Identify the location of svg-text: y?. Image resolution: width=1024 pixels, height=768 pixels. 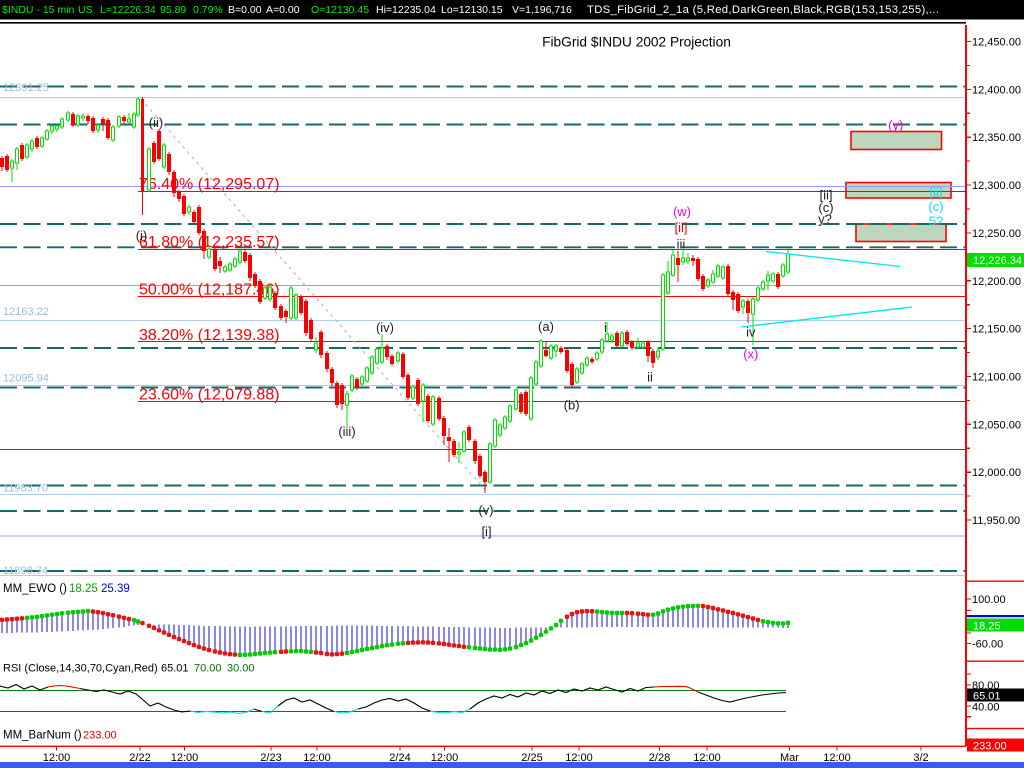
(825, 219).